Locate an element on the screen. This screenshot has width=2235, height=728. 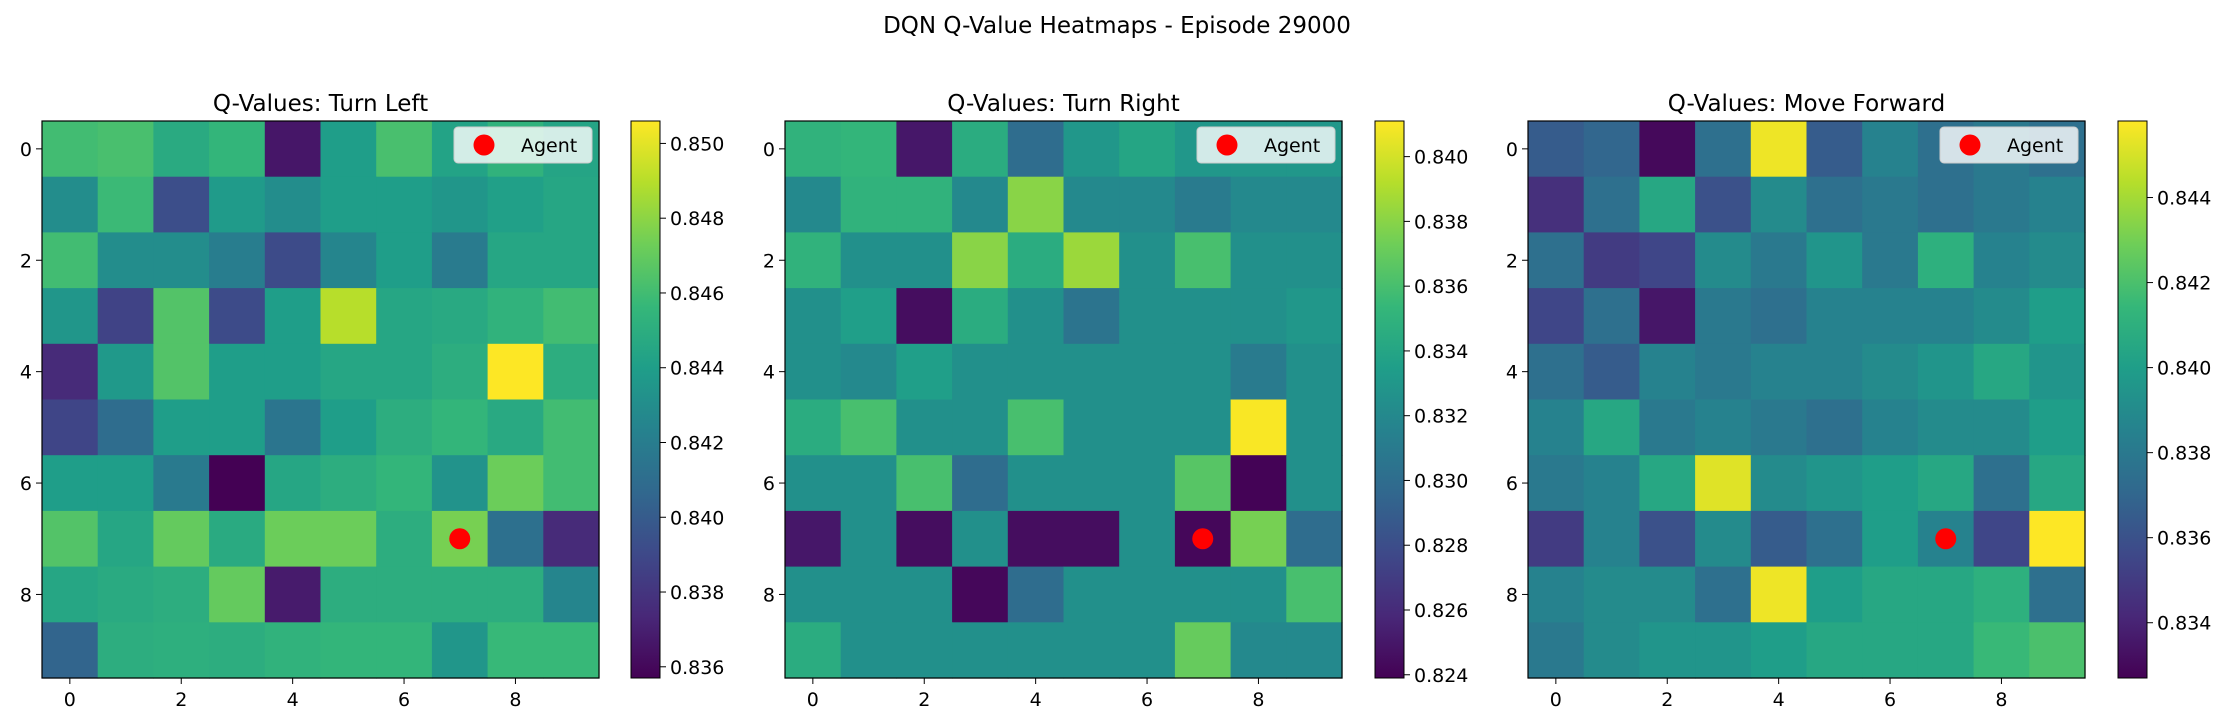
legend-label: Agent is located at coordinates (2035, 146).